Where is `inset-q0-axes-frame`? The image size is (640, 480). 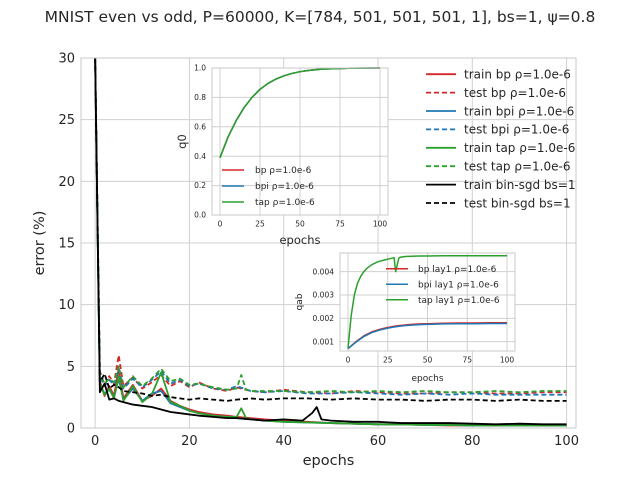 inset-q0-axes-frame is located at coordinates (300, 141).